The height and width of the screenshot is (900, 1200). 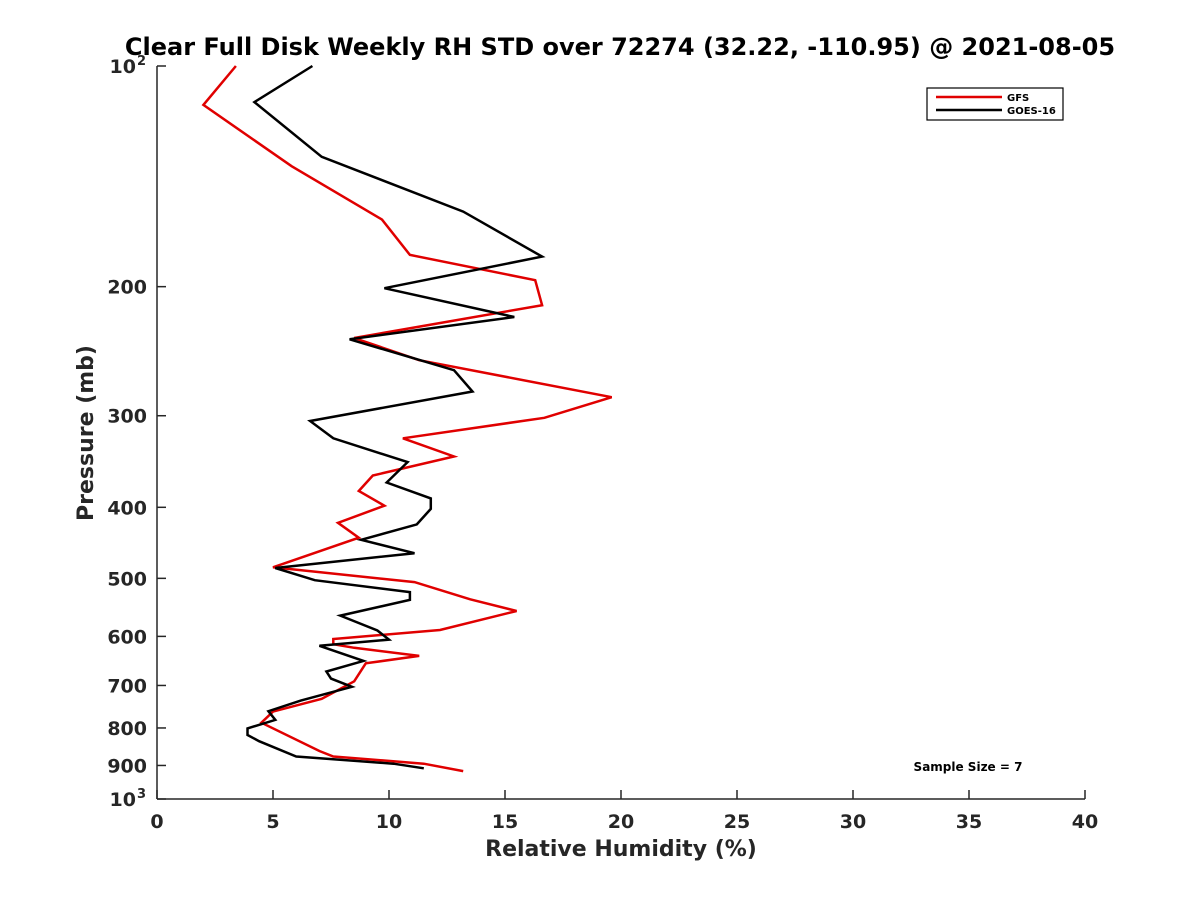 I want to click on y-tick-label: 200, so click(x=127, y=288).